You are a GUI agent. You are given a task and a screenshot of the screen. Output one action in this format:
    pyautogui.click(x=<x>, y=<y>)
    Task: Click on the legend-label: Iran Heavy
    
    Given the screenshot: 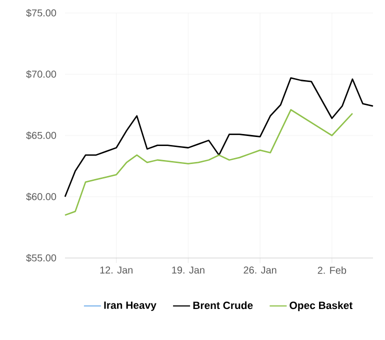 What is the action you would take?
    pyautogui.click(x=130, y=306)
    